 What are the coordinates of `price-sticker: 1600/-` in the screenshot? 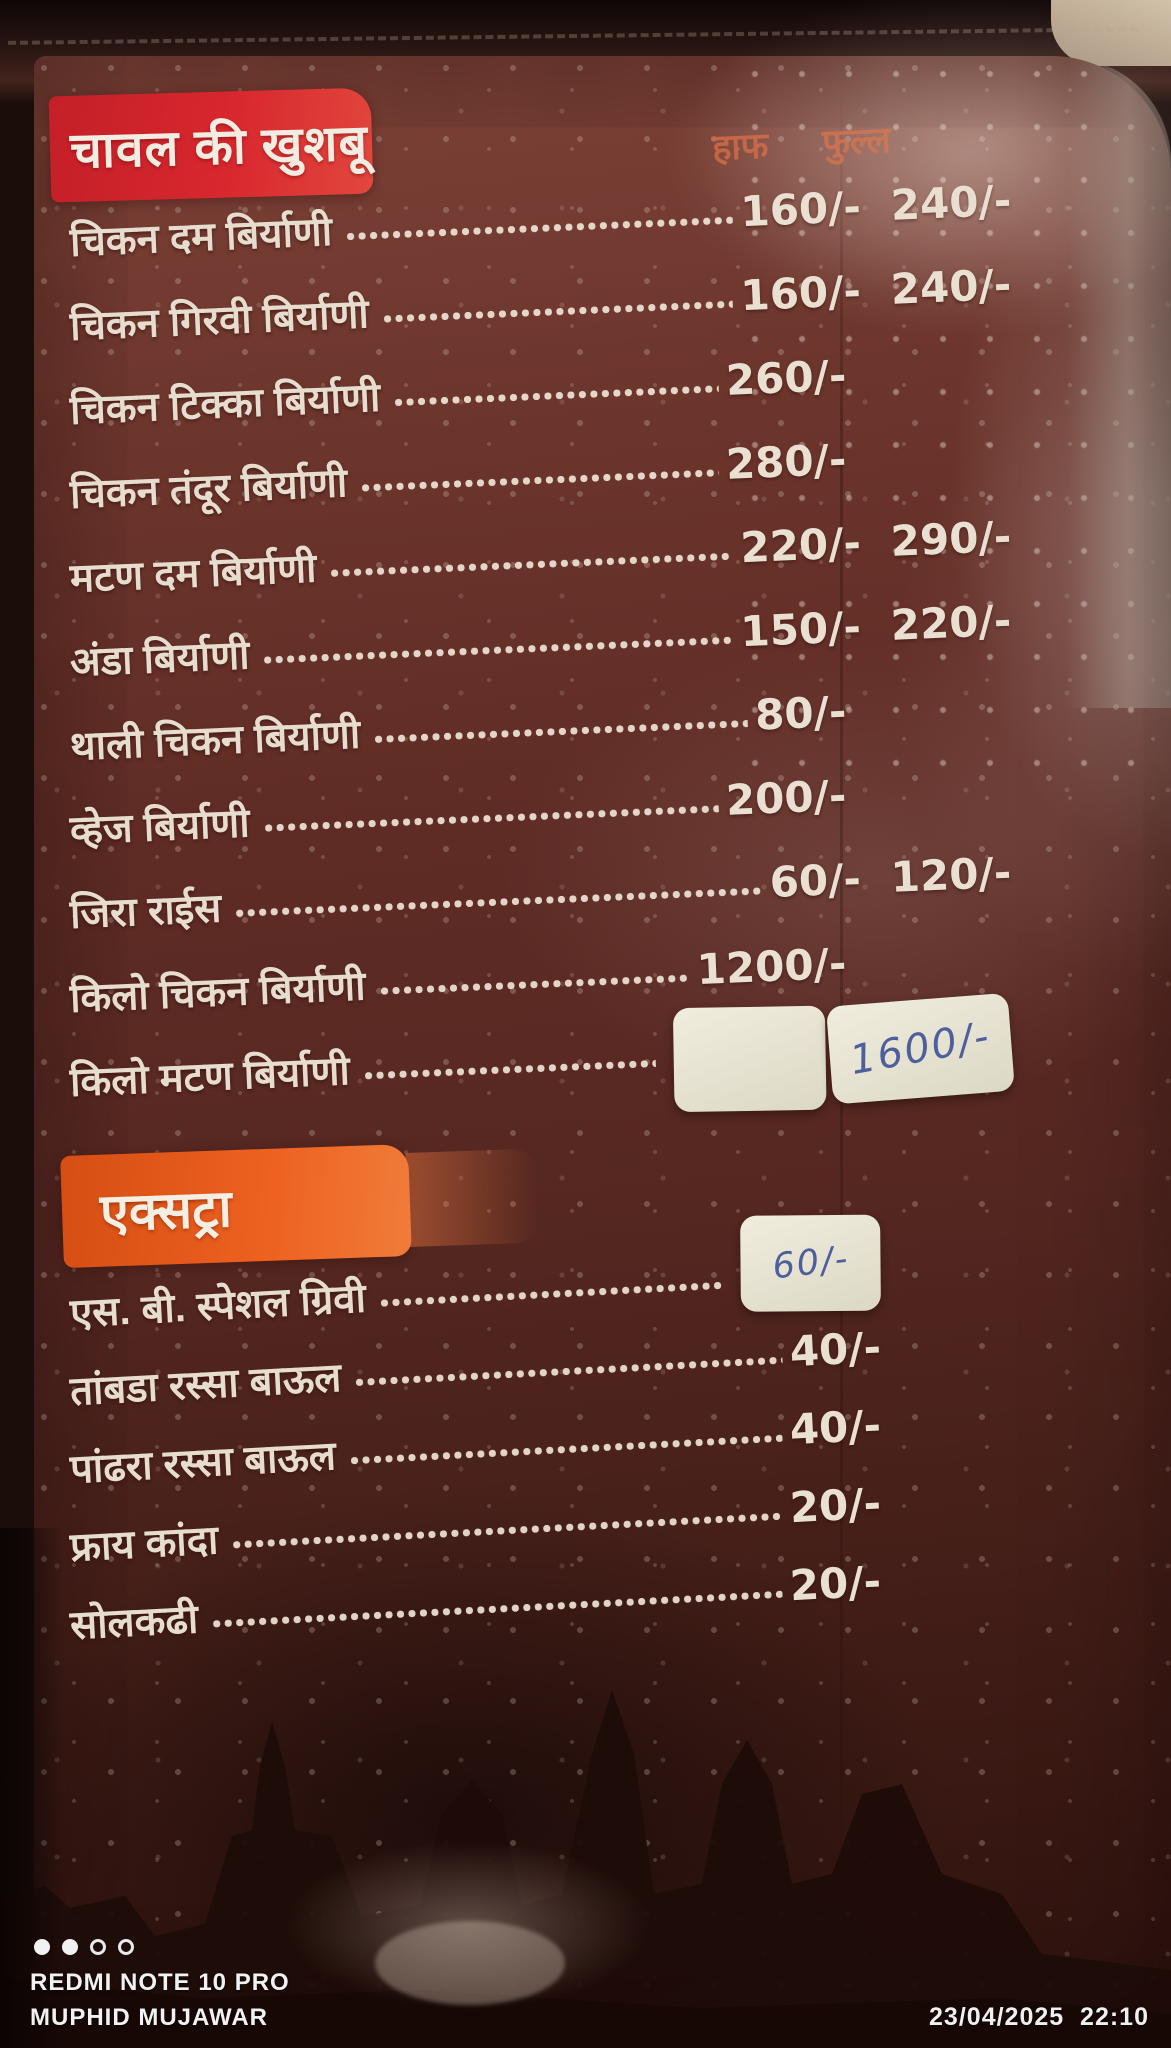 It's located at (920, 1048).